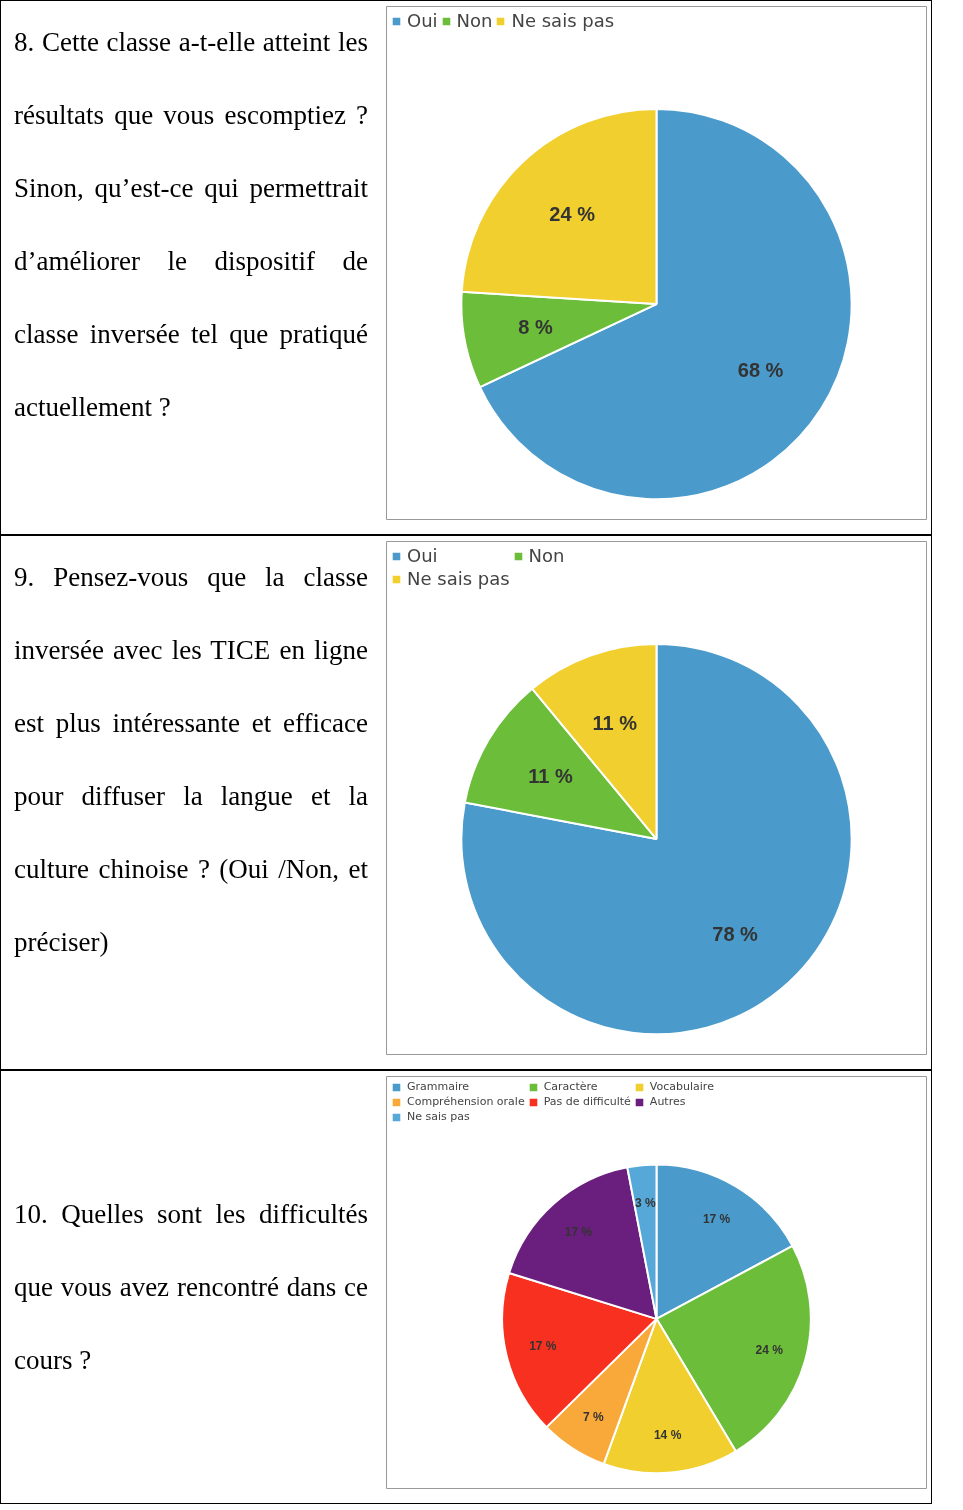 Image resolution: width=963 pixels, height=1510 pixels. Describe the element at coordinates (760, 370) in the screenshot. I see `data-label: 68 %` at that location.